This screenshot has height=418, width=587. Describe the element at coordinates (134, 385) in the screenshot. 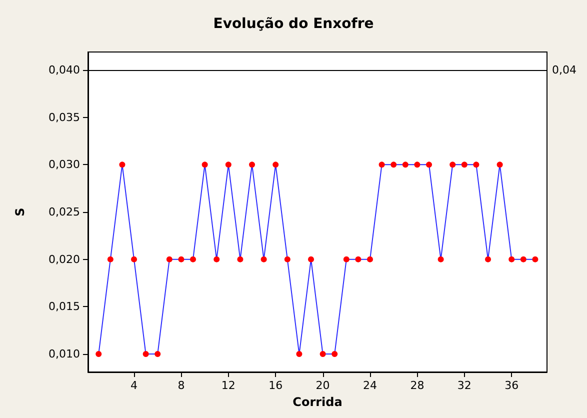

I see `x-tick-label: 4` at that location.